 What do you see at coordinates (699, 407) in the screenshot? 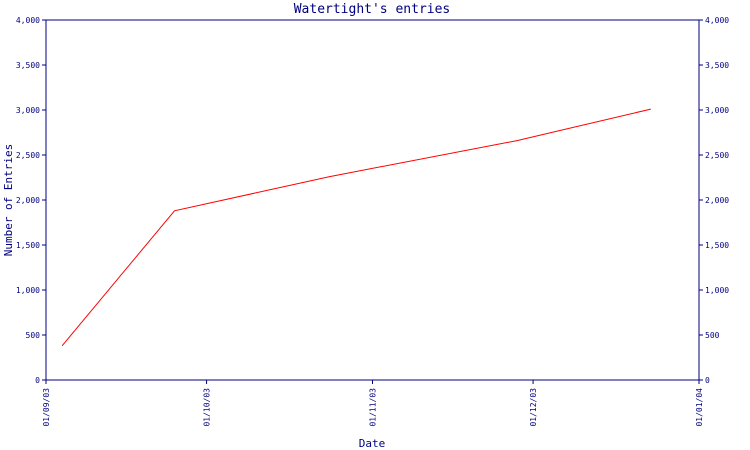
I see `x-tick-label: 01/01/04` at bounding box center [699, 407].